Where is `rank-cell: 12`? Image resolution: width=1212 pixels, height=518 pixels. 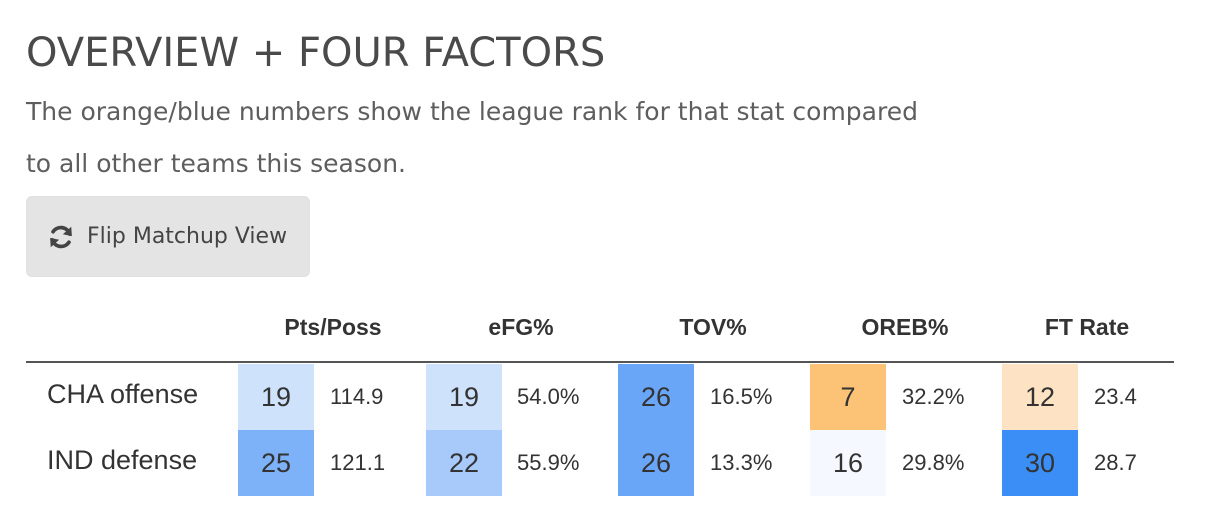
rank-cell: 12 is located at coordinates (1040, 397).